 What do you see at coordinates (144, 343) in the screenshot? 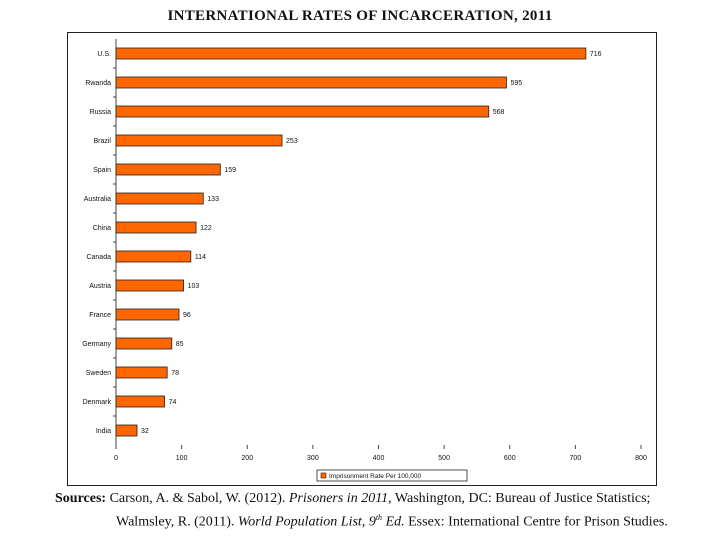
I see `bar-germany` at bounding box center [144, 343].